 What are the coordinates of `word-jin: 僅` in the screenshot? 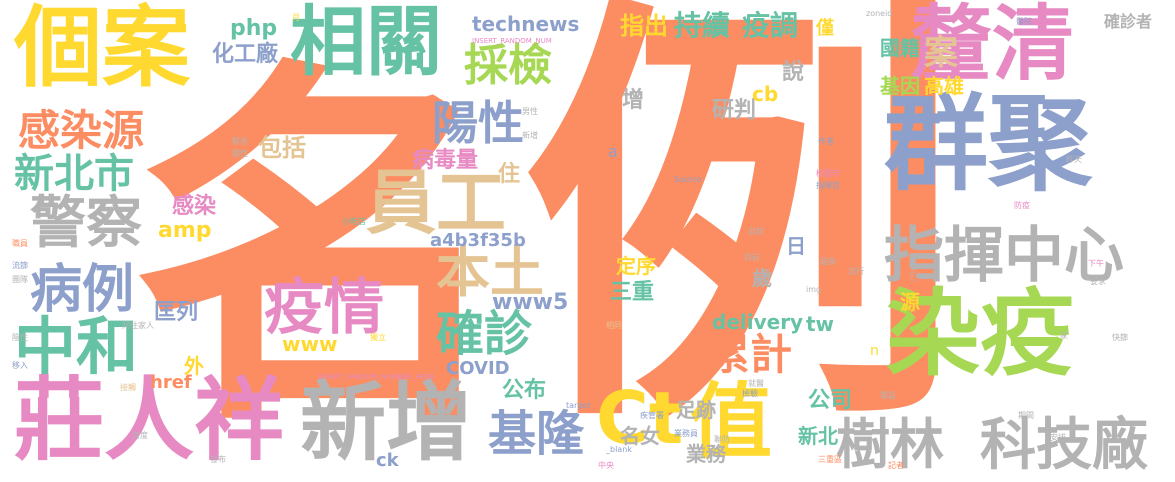 It's located at (825, 28).